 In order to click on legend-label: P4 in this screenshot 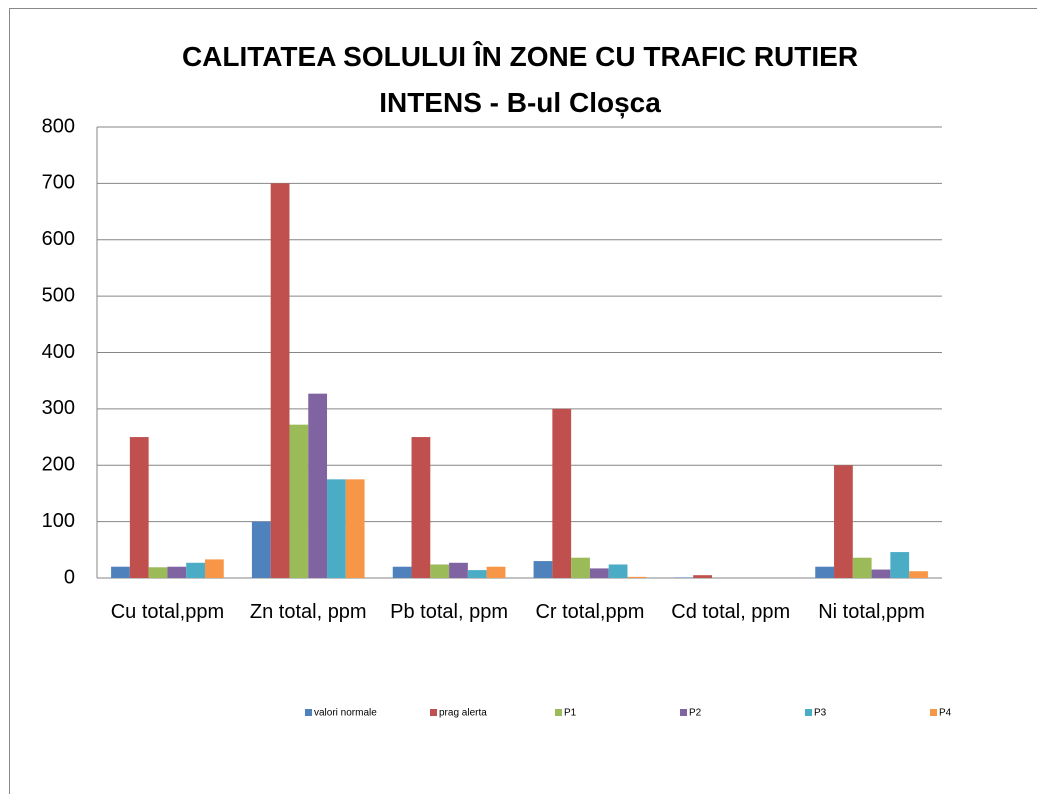, I will do `click(945, 713)`.